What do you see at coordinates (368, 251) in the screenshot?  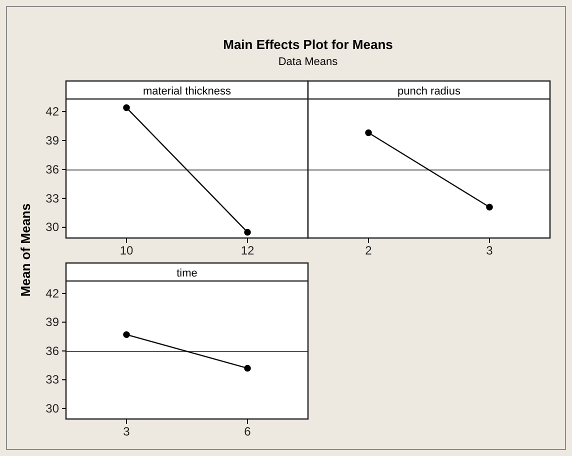 I see `x-tick-label: 2` at bounding box center [368, 251].